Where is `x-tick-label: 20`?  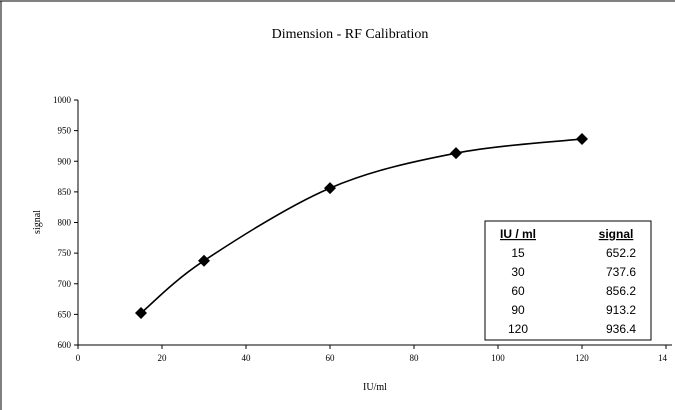 x-tick-label: 20 is located at coordinates (163, 358).